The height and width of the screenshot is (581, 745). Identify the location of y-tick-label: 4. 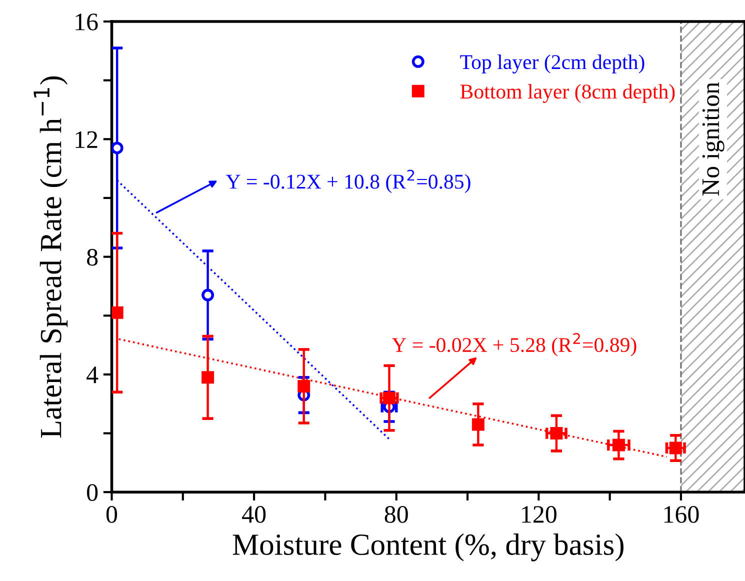
(92, 375).